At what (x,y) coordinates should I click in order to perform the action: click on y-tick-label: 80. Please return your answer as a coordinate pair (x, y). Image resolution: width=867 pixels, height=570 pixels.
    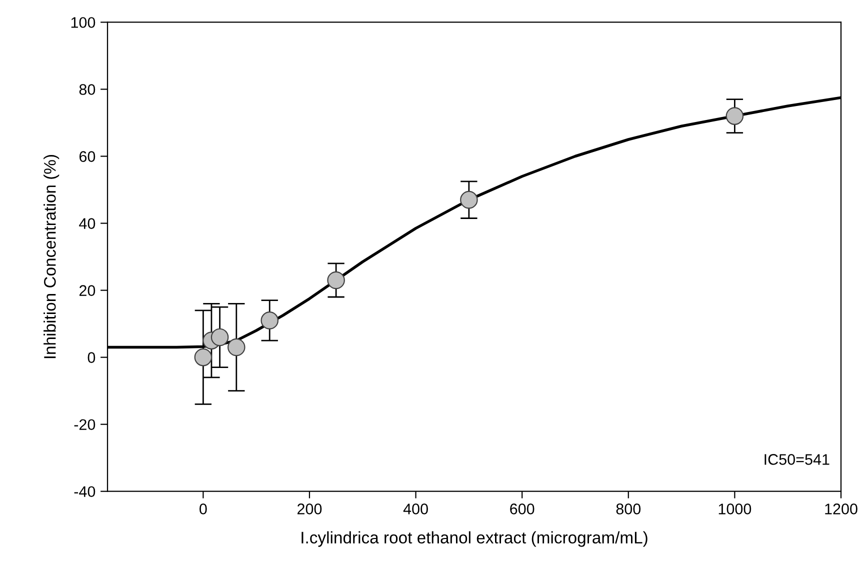
    Looking at the image, I should click on (87, 89).